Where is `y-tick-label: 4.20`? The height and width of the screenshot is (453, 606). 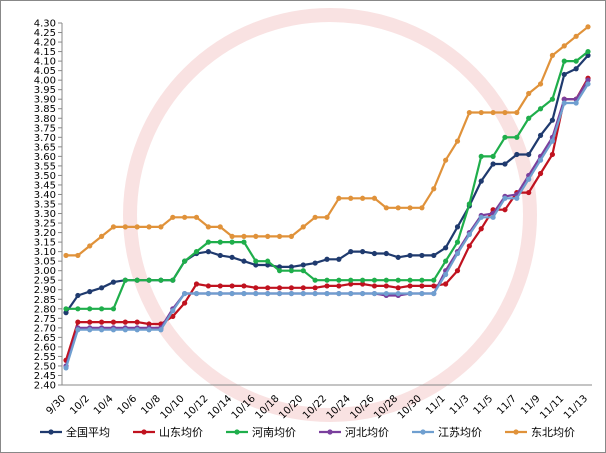 y-tick-label: 4.20 is located at coordinates (45, 43).